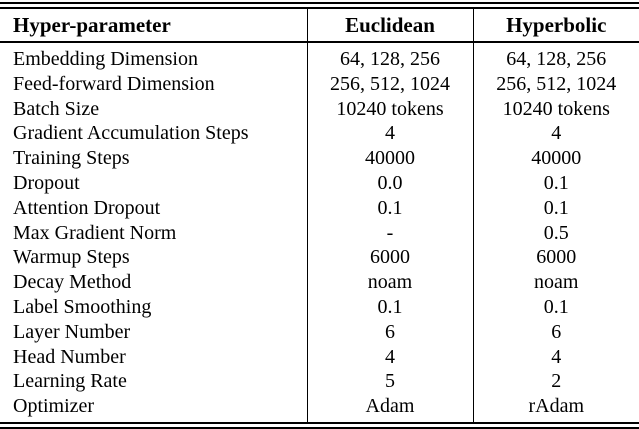  What do you see at coordinates (95, 232) in the screenshot?
I see `param-name-cell: Max Gradient Norm` at bounding box center [95, 232].